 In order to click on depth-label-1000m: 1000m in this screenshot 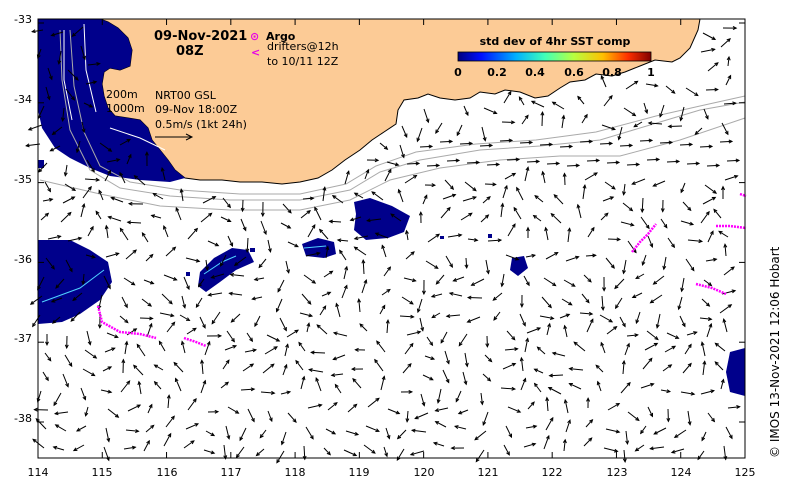, I will do `click(125, 108)`.